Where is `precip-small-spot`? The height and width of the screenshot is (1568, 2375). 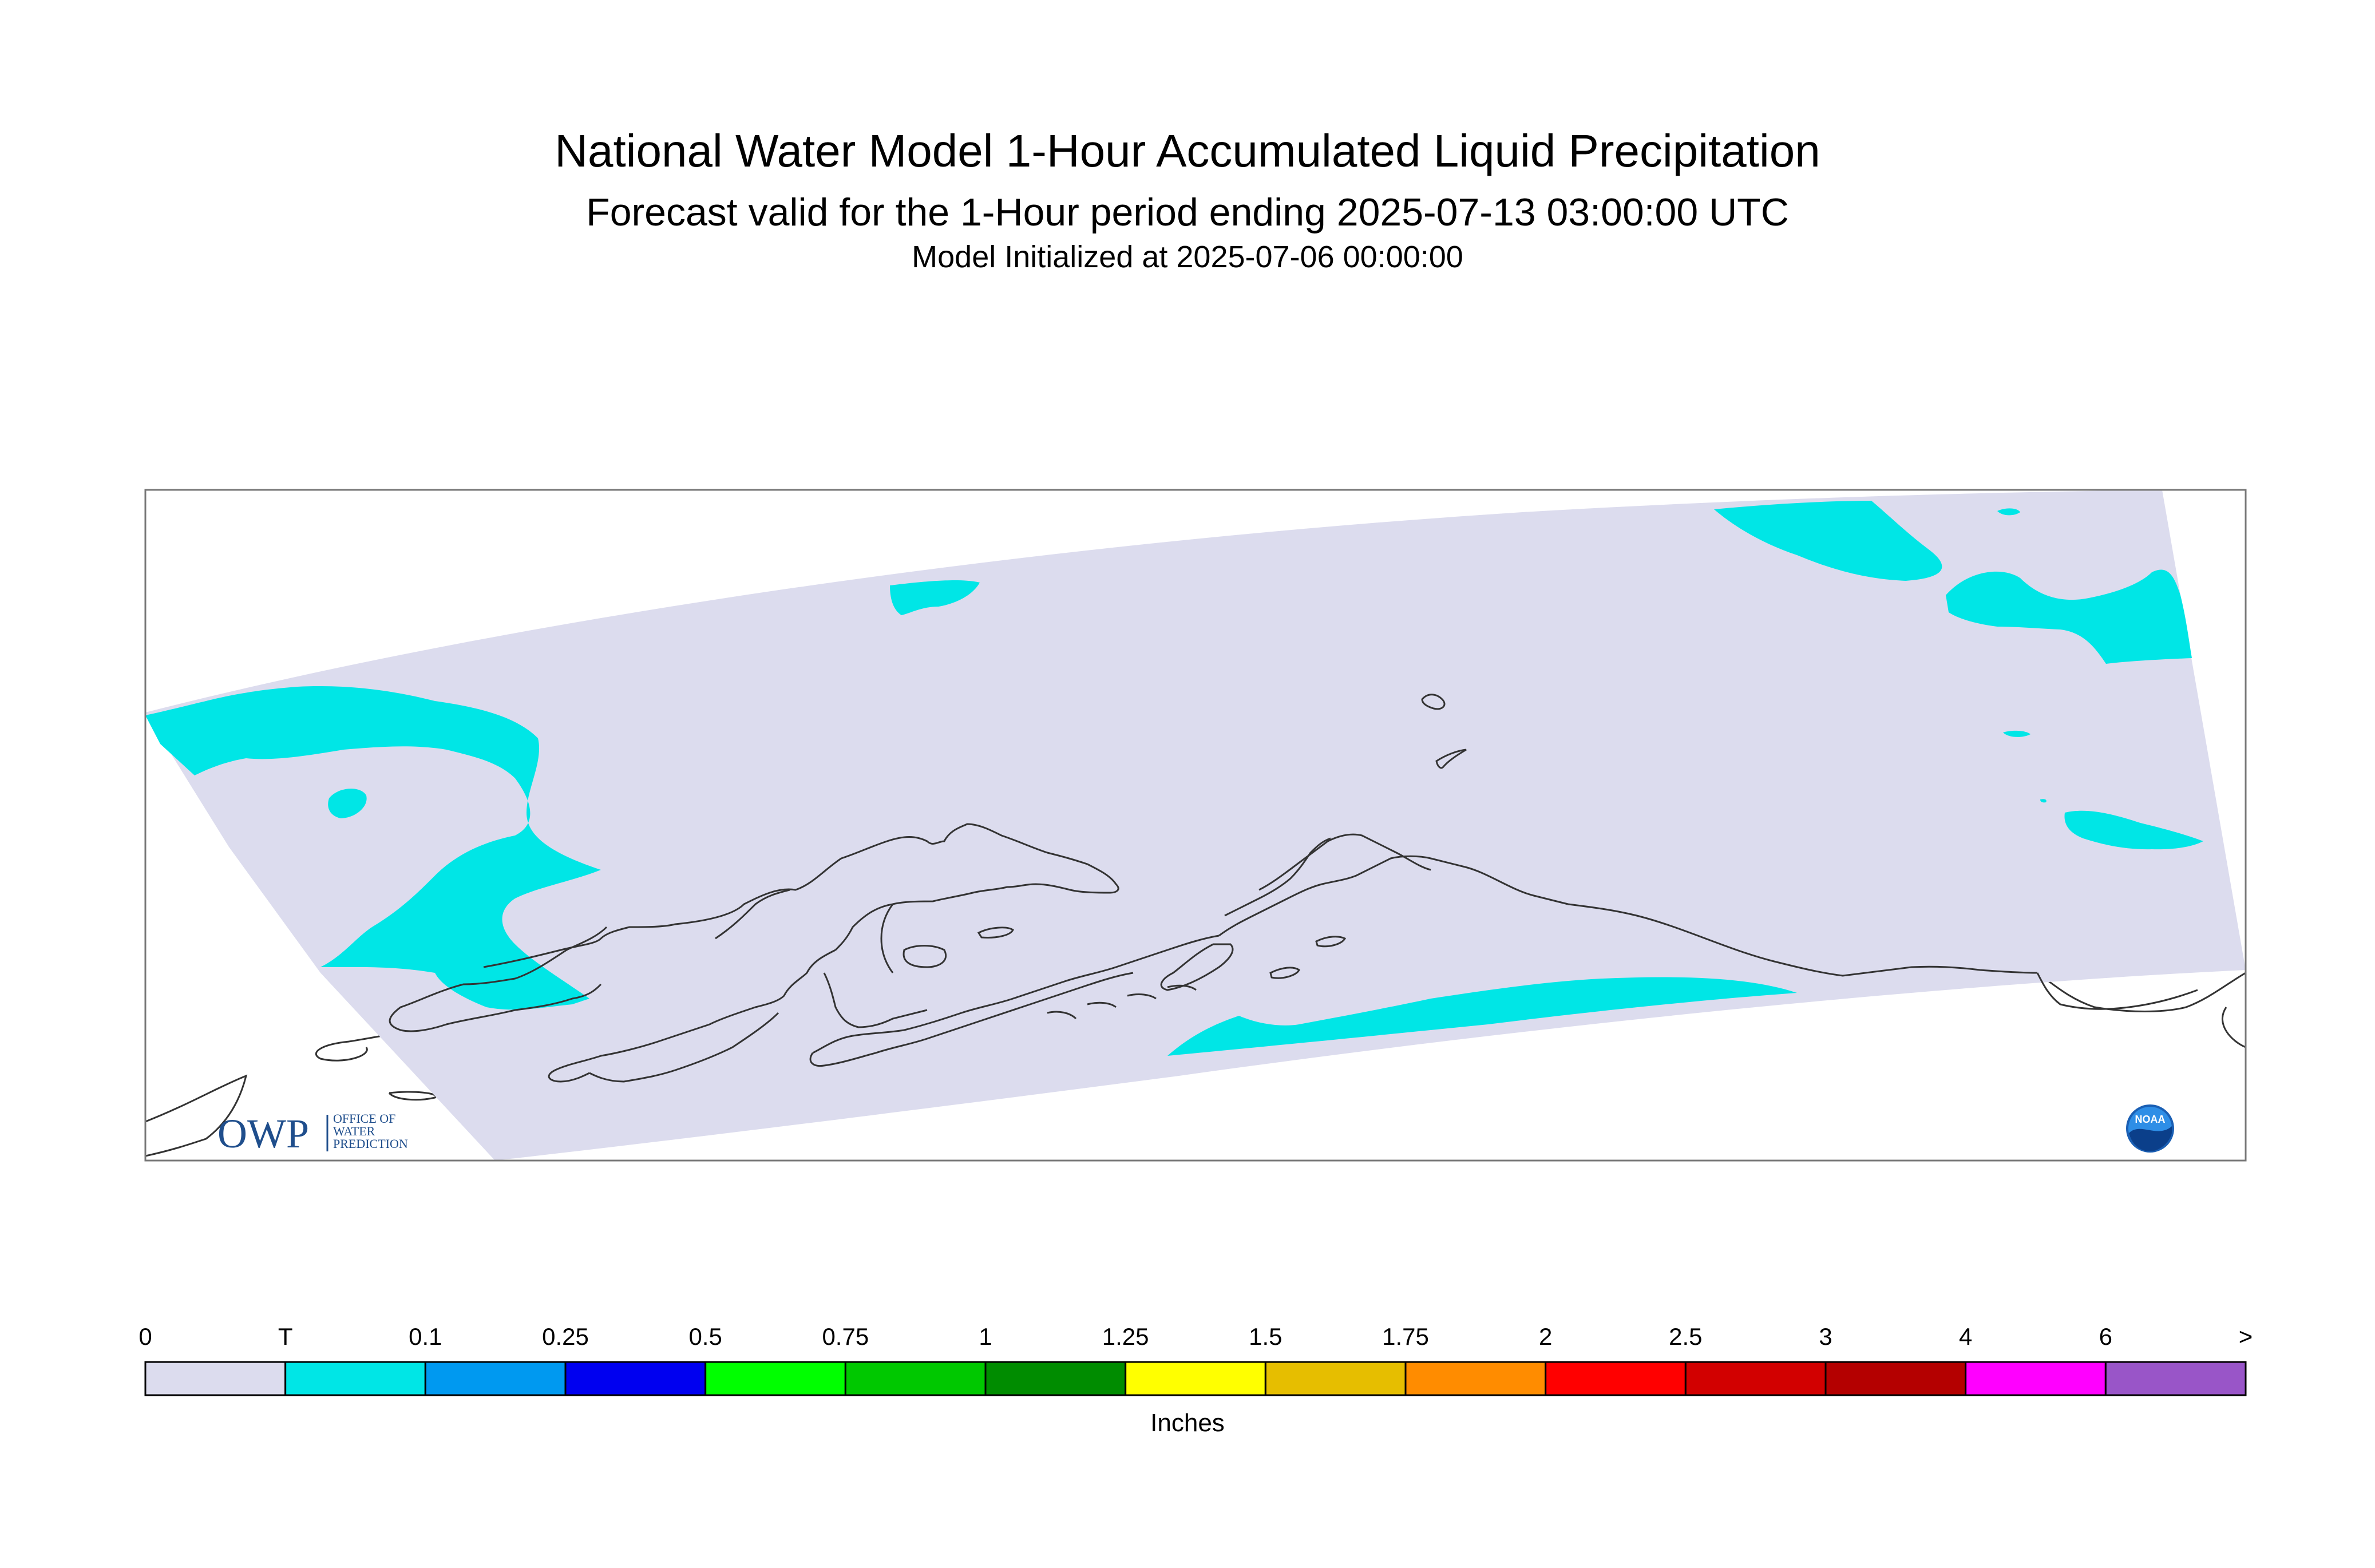
precip-small-spot is located at coordinates (347, 803).